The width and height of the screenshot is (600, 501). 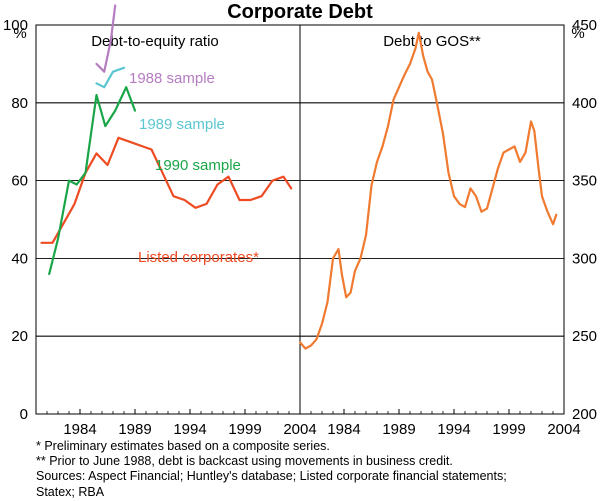 What do you see at coordinates (166, 190) in the screenshot?
I see `series-line-listed-corporates` at bounding box center [166, 190].